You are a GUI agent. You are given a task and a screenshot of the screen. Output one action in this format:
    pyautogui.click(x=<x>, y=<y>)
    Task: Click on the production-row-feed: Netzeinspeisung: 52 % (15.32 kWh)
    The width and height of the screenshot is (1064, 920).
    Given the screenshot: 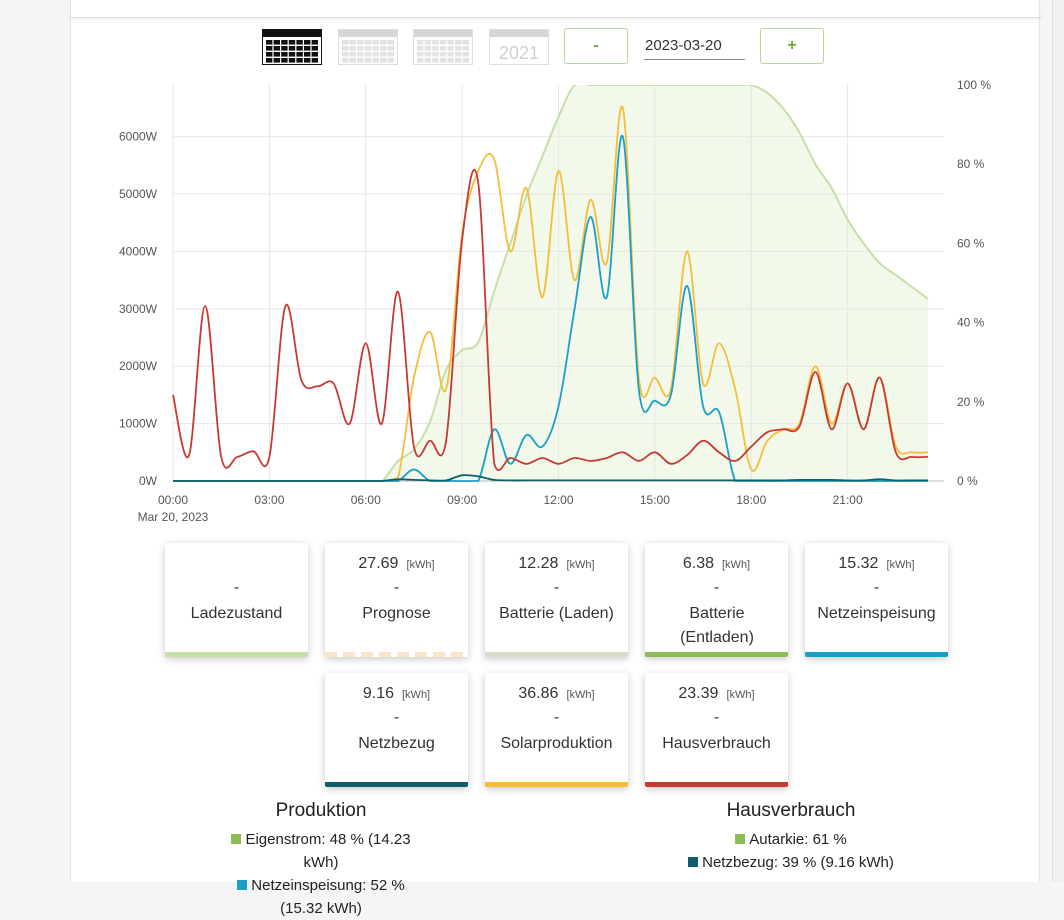 What is the action you would take?
    pyautogui.click(x=321, y=897)
    